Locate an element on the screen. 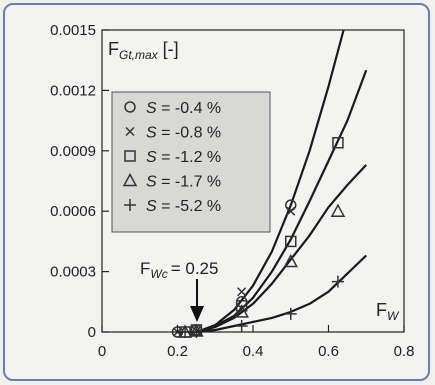 The image size is (435, 385). legend-entry: S = -1.7 % is located at coordinates (183, 182).